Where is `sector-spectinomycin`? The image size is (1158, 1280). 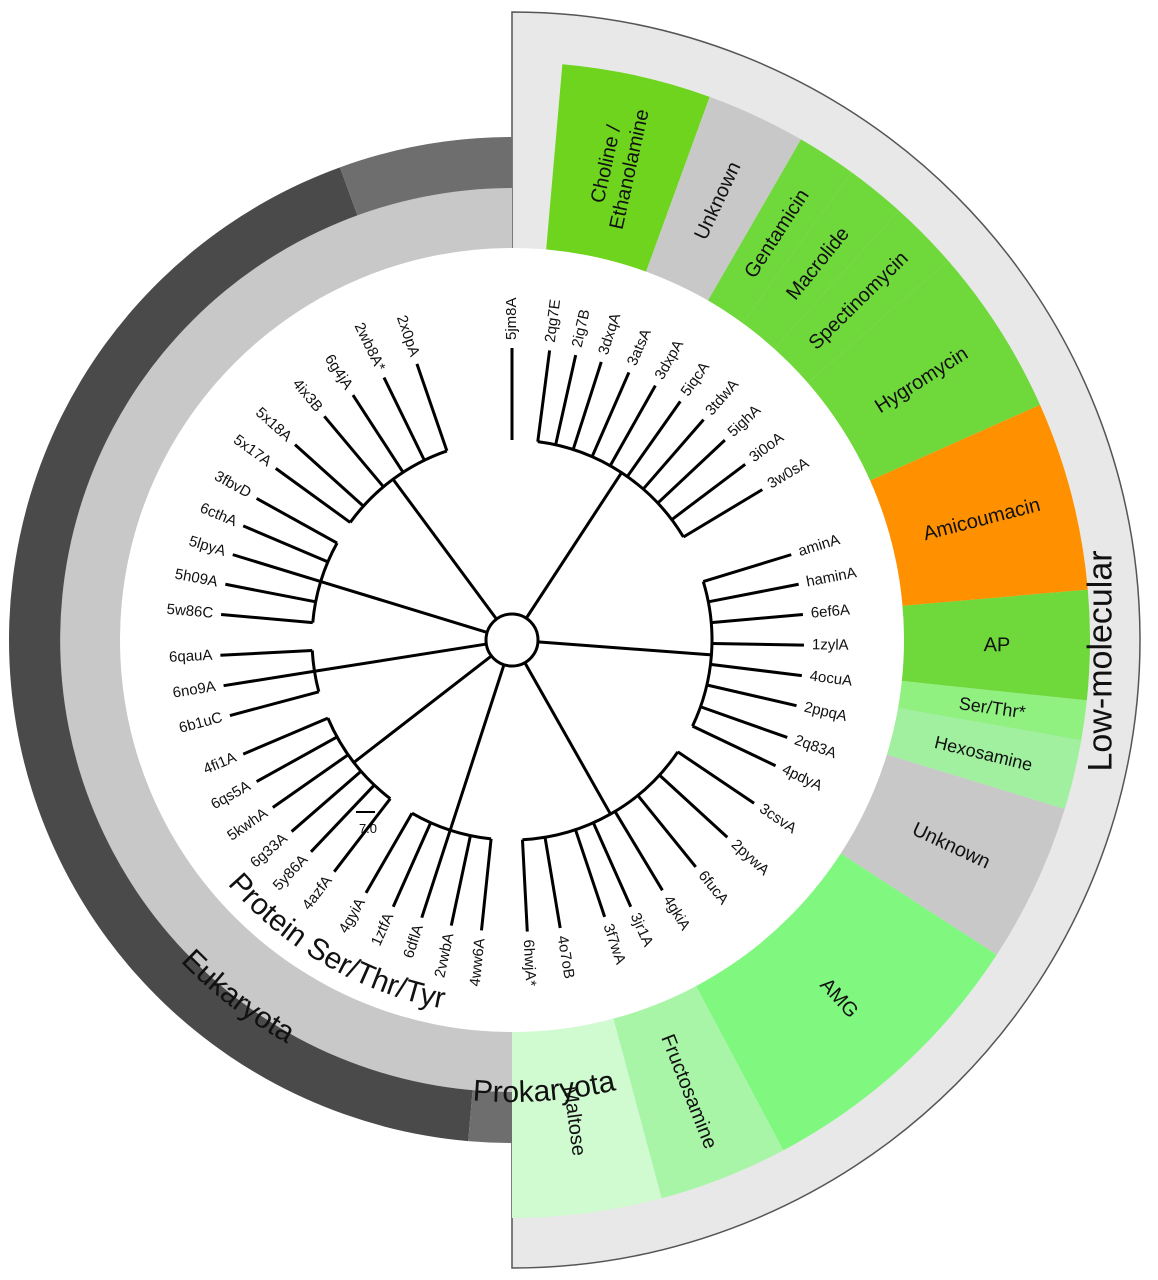 sector-spectinomycin is located at coordinates (860, 297).